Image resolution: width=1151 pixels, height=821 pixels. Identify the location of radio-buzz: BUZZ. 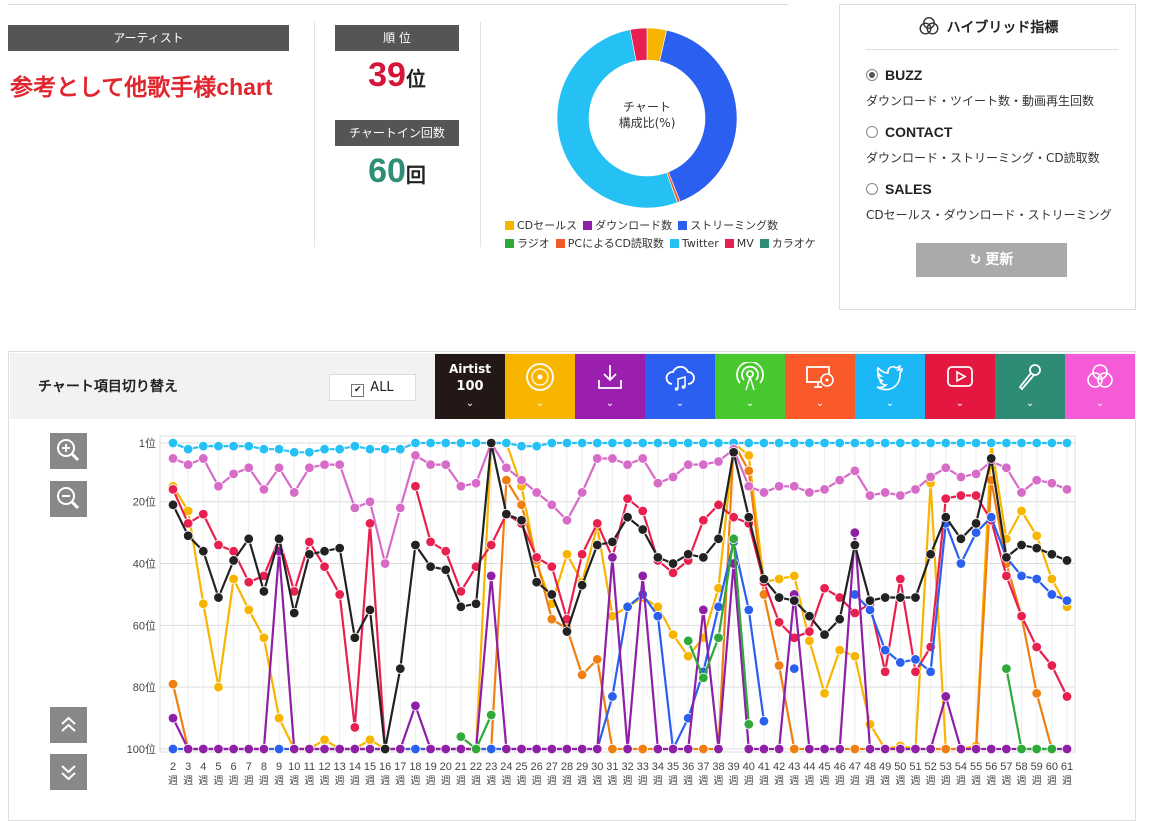
(894, 75).